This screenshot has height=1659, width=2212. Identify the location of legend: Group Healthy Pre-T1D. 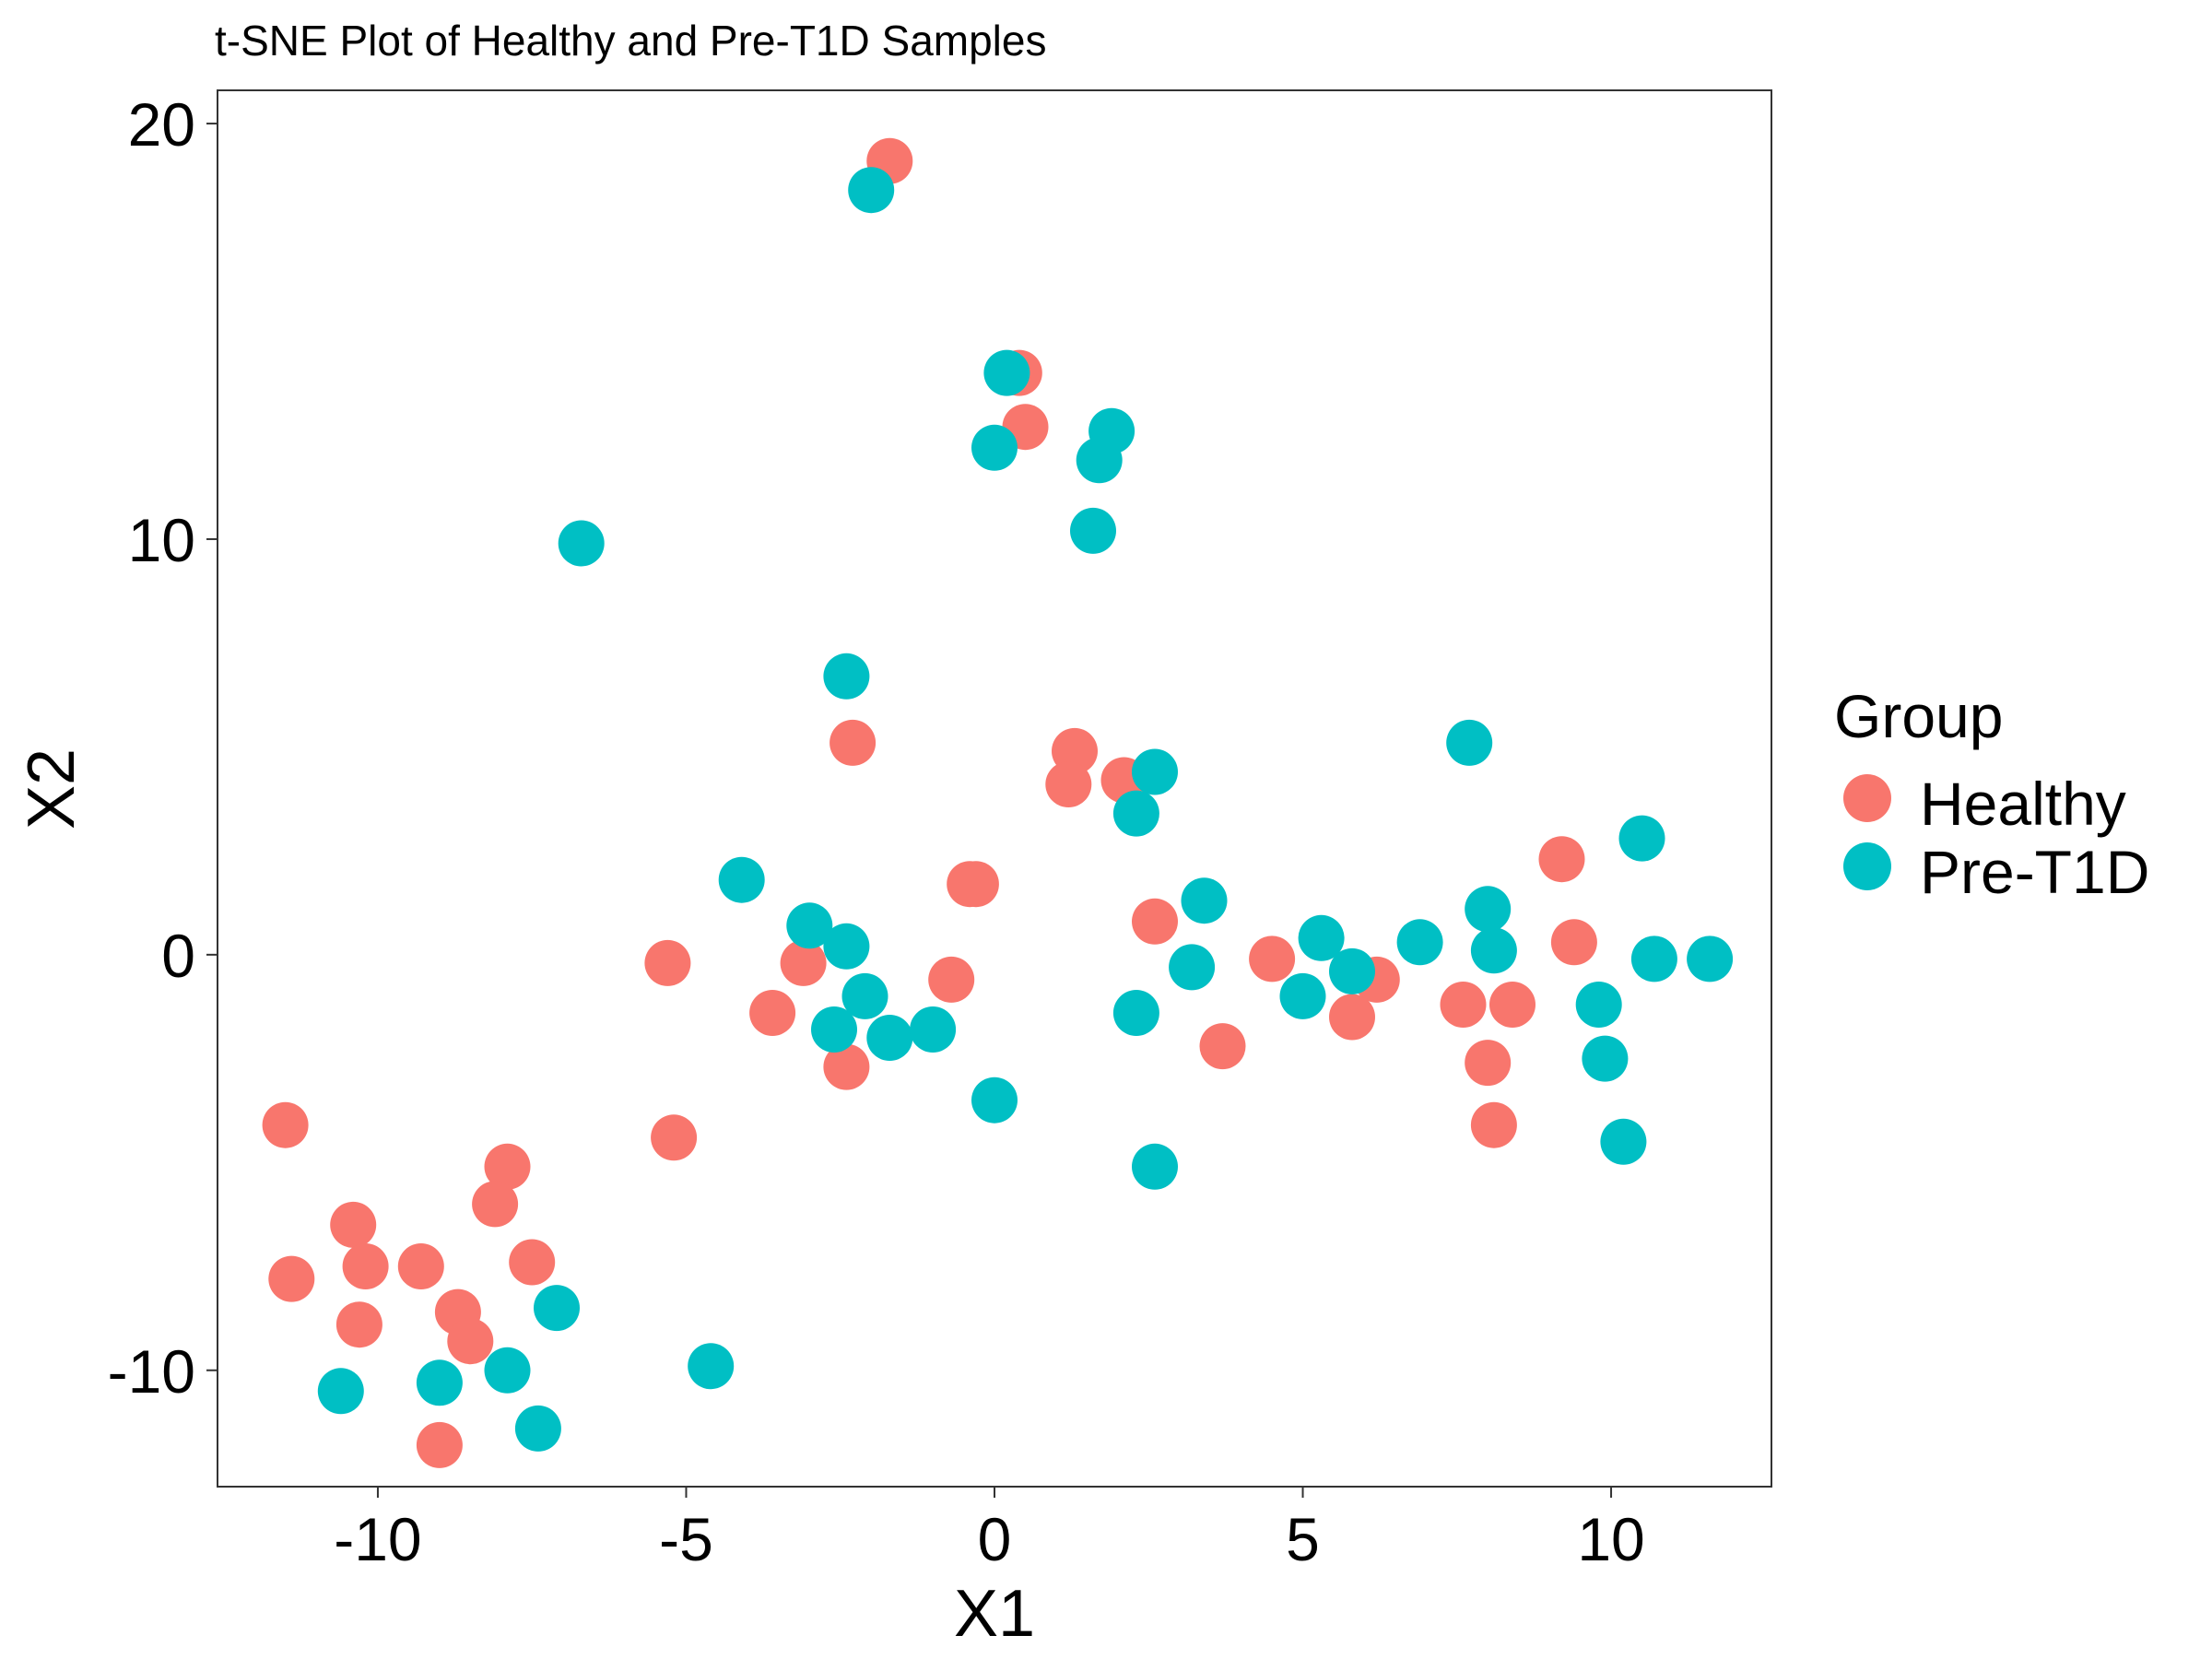
(1991, 794).